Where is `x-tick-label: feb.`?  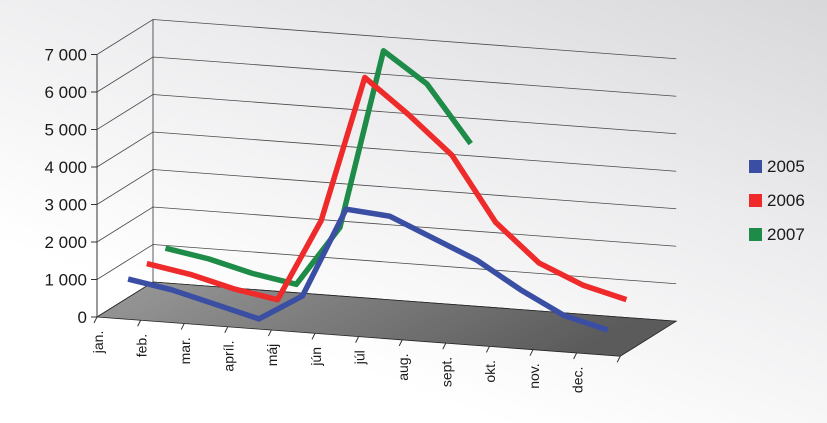
x-tick-label: feb. is located at coordinates (141, 345).